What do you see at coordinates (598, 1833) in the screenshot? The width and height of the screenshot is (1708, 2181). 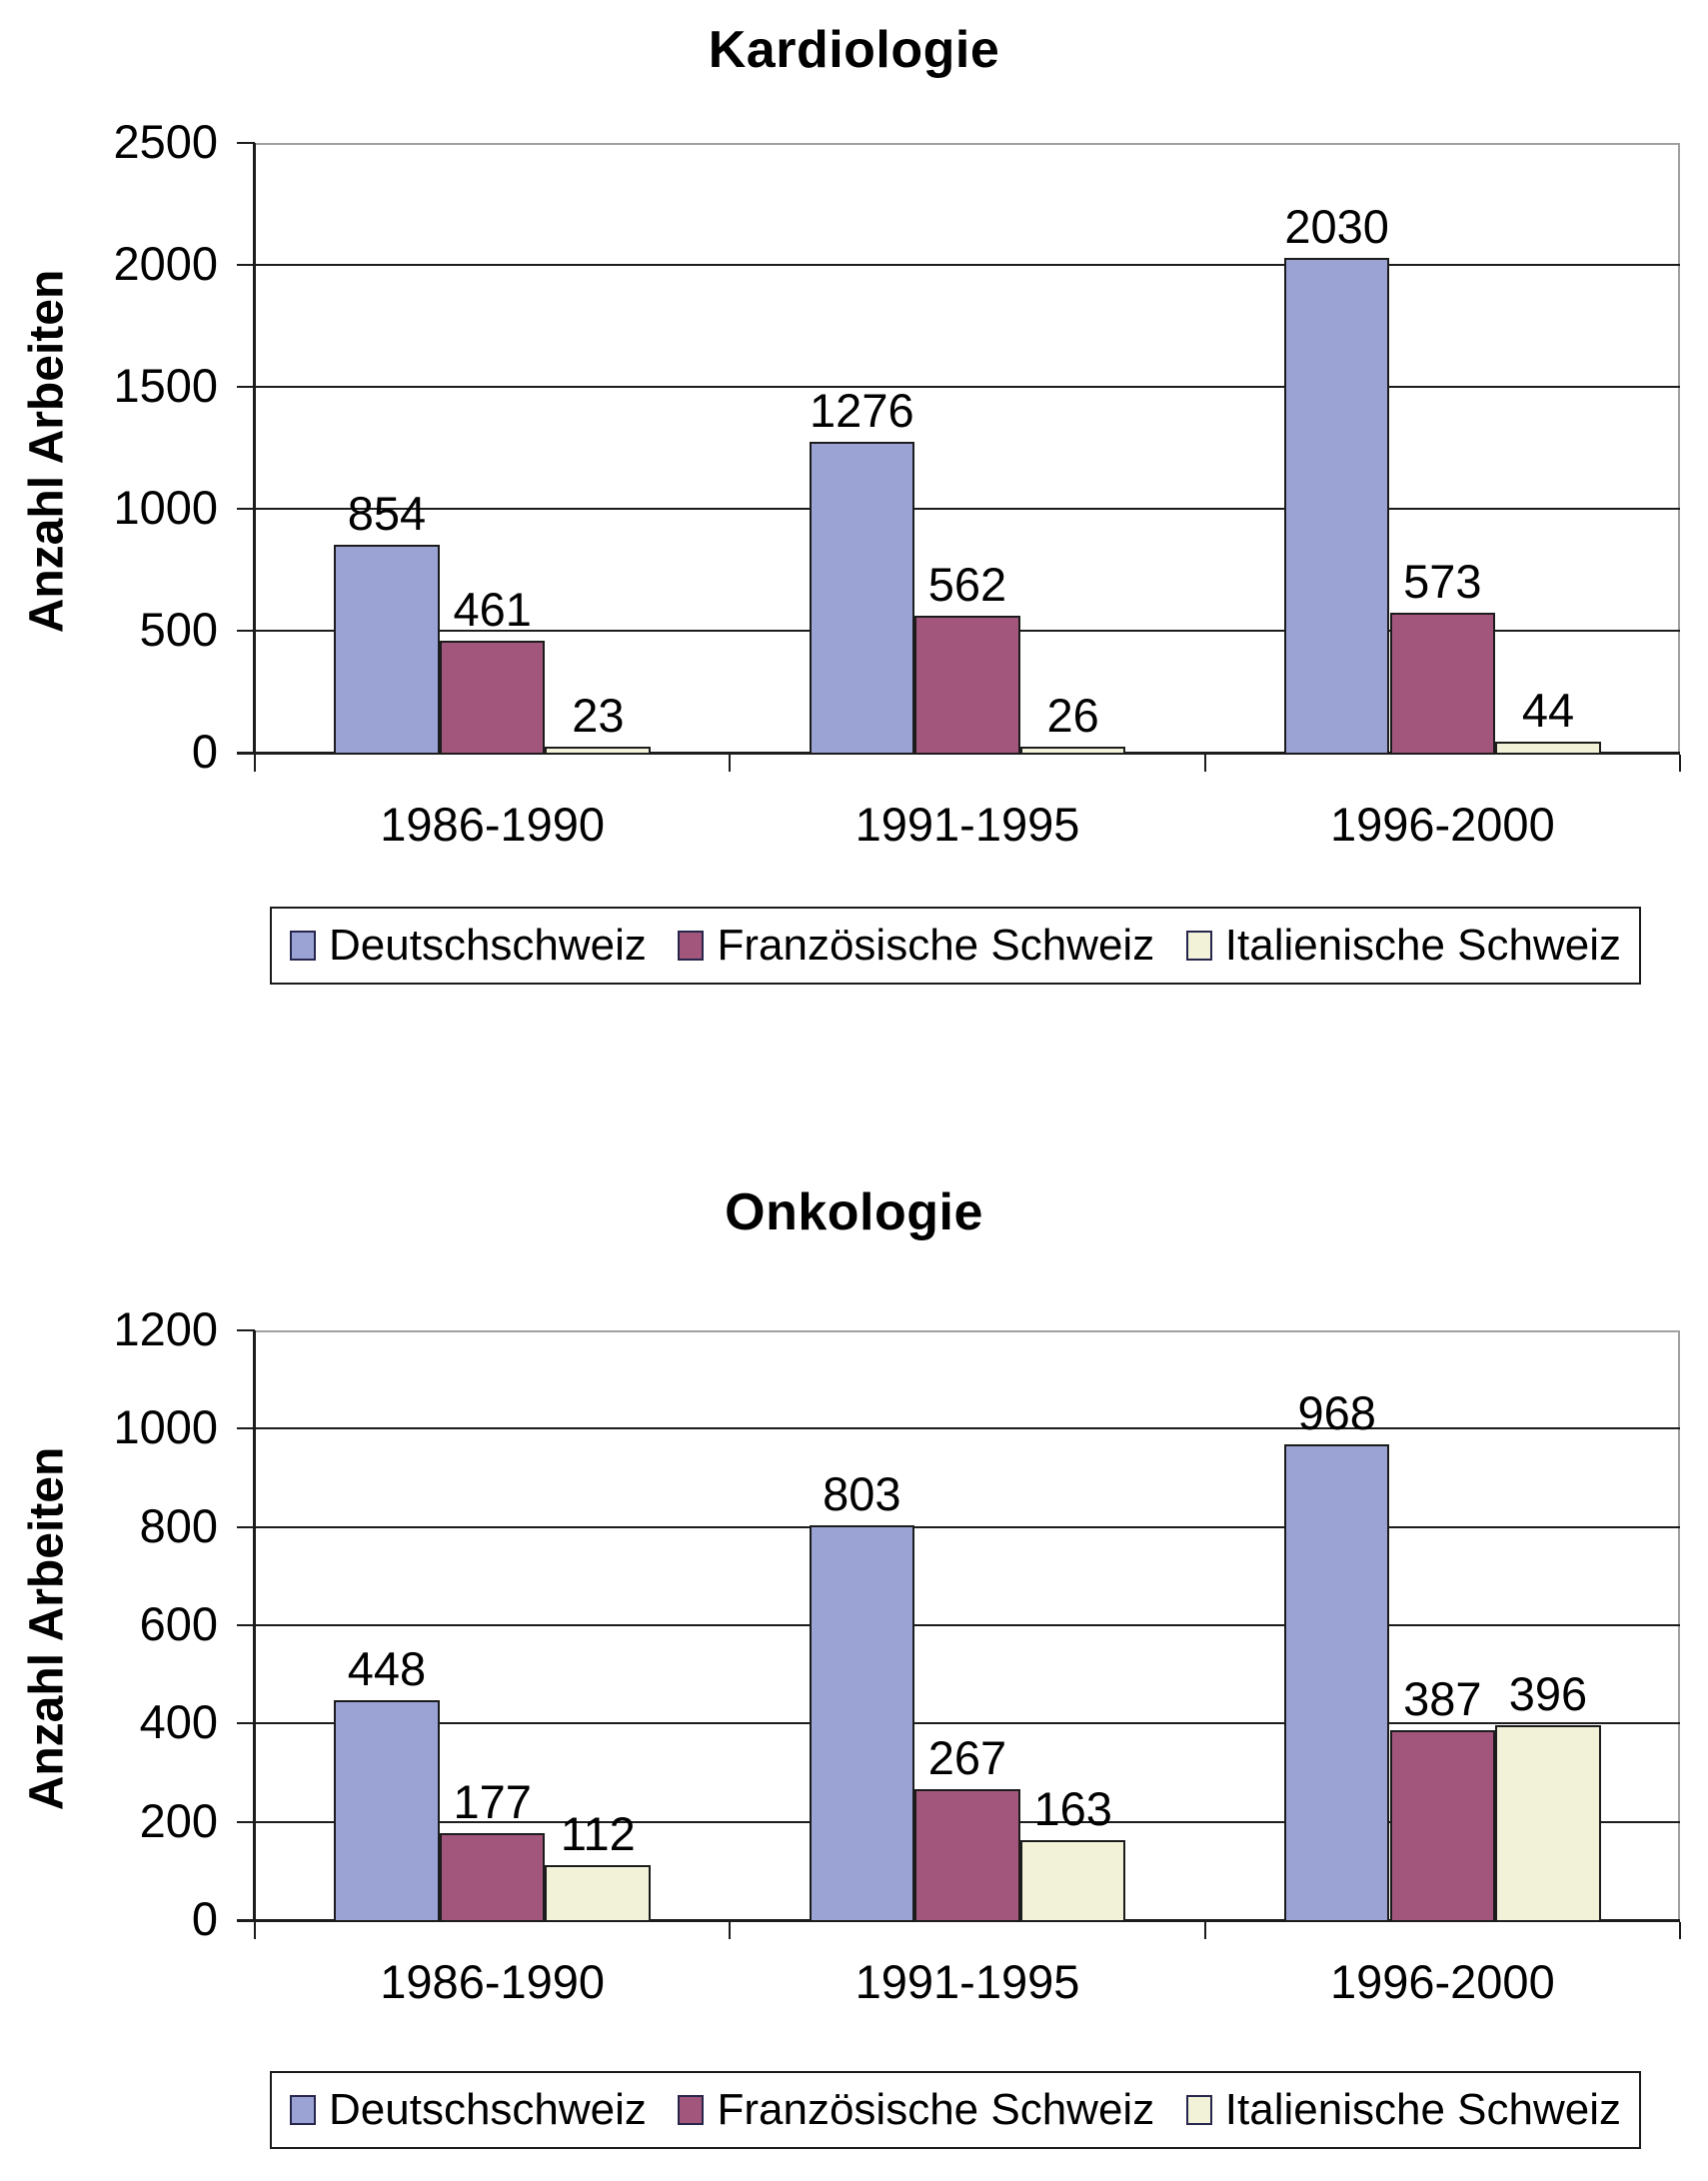 I see `bar-value-label: 112` at bounding box center [598, 1833].